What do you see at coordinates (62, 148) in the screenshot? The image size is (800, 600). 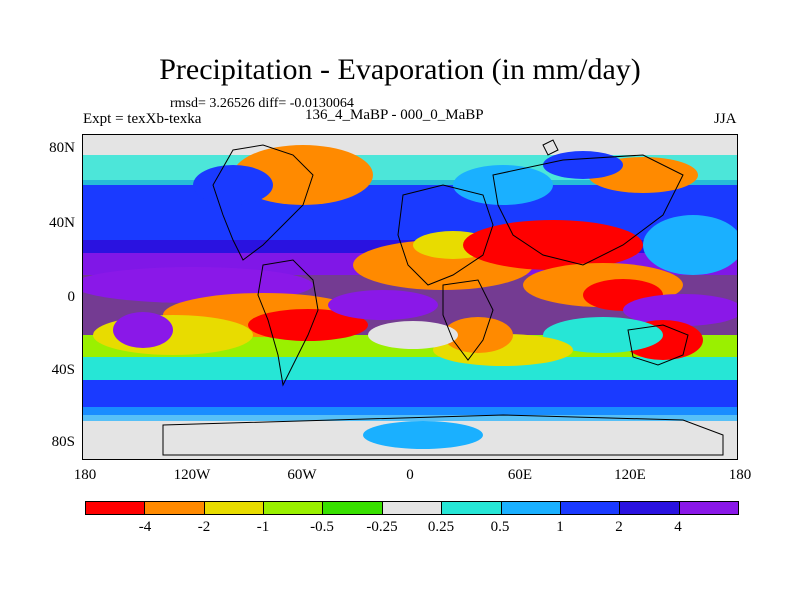 I see `lat-label-80n: 80N` at bounding box center [62, 148].